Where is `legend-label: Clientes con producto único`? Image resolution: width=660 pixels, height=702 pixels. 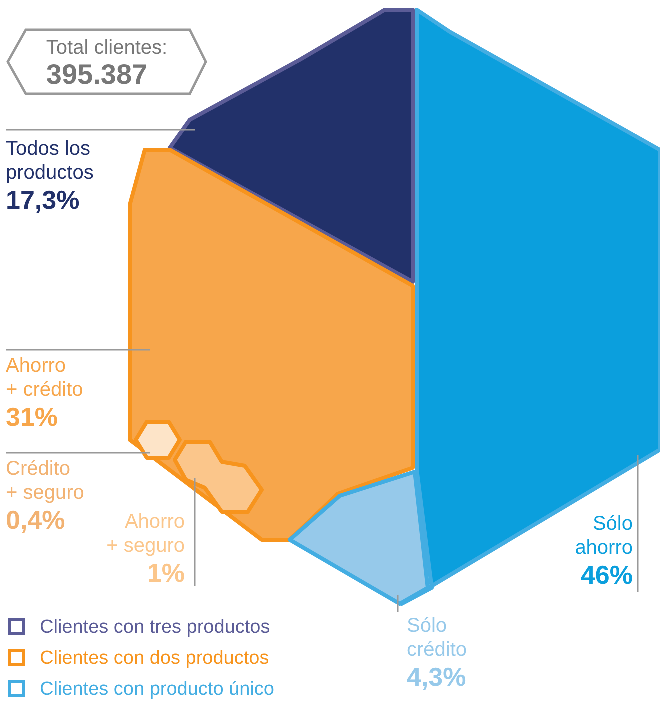
legend-label: Clientes con producto único is located at coordinates (157, 689).